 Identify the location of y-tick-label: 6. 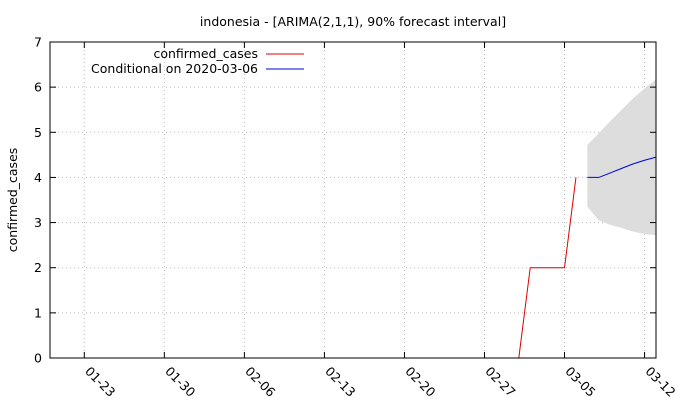
(38, 87).